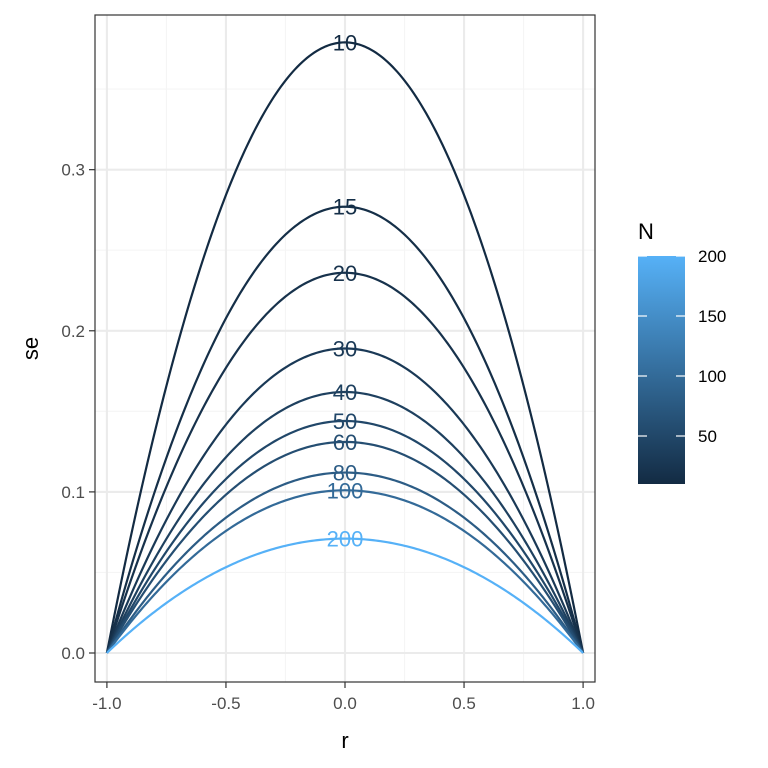 The height and width of the screenshot is (768, 768). What do you see at coordinates (583, 703) in the screenshot?
I see `x-tick-label: 1.0` at bounding box center [583, 703].